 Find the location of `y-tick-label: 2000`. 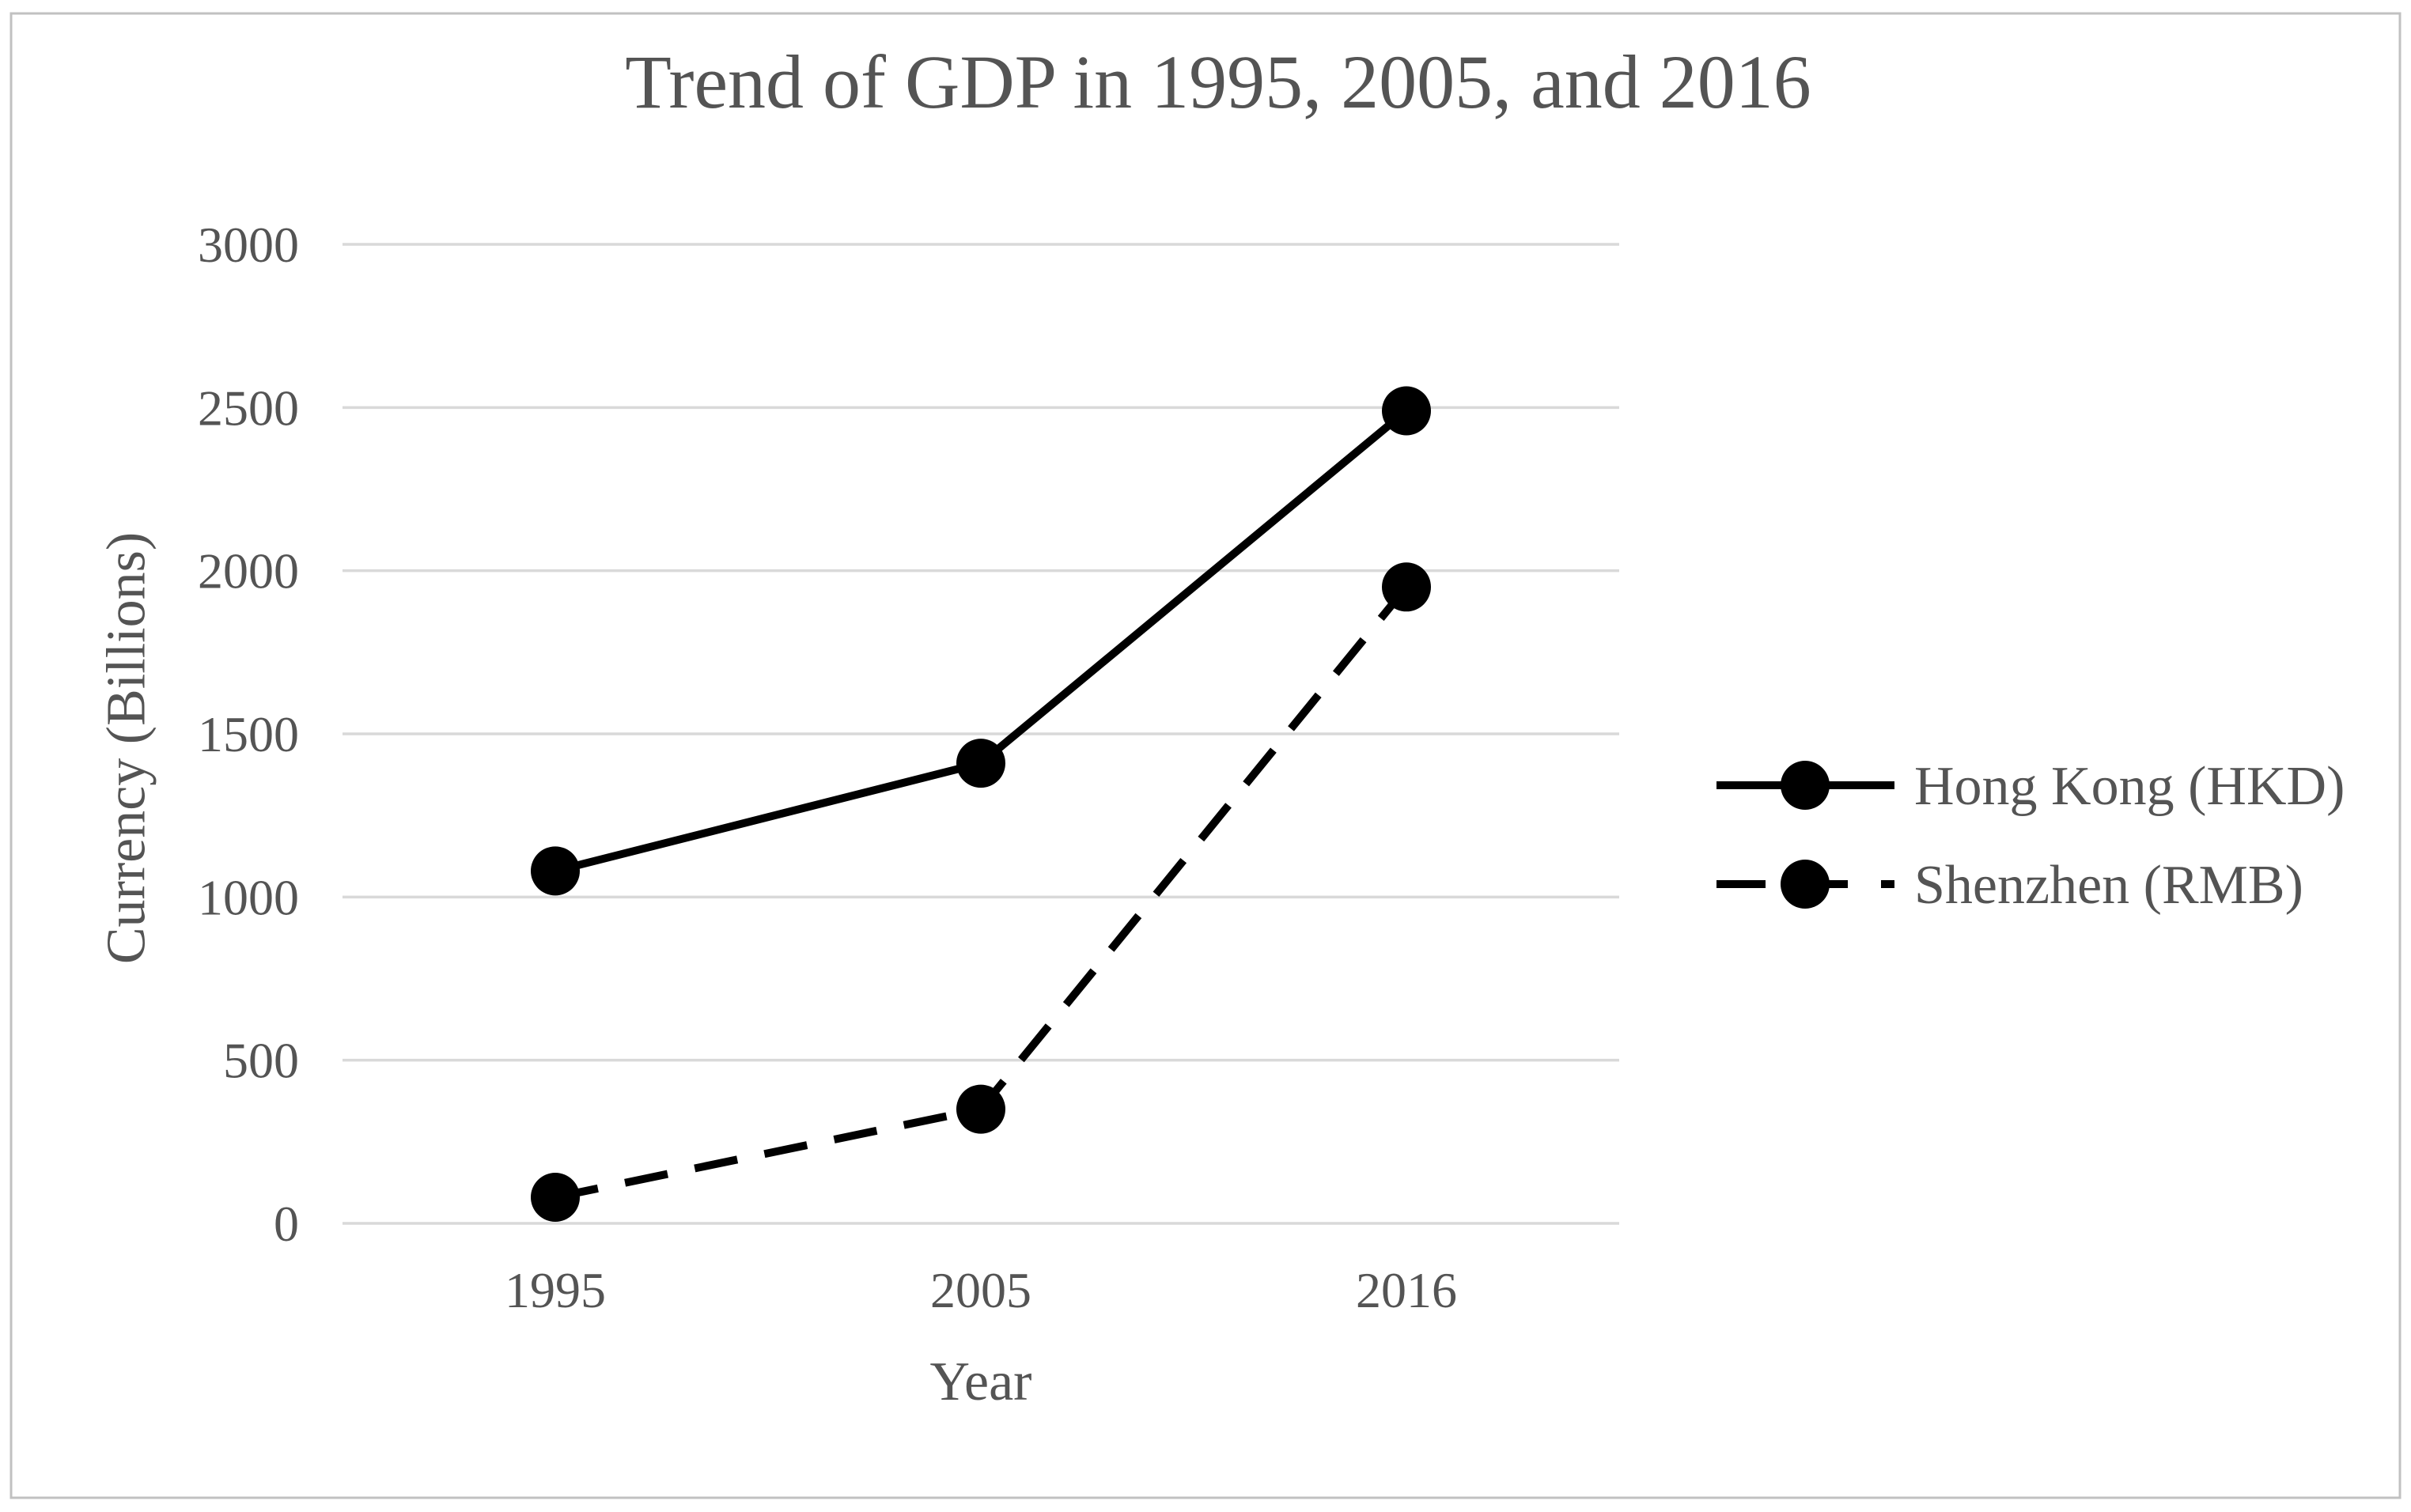

y-tick-label: 2000 is located at coordinates (249, 571).